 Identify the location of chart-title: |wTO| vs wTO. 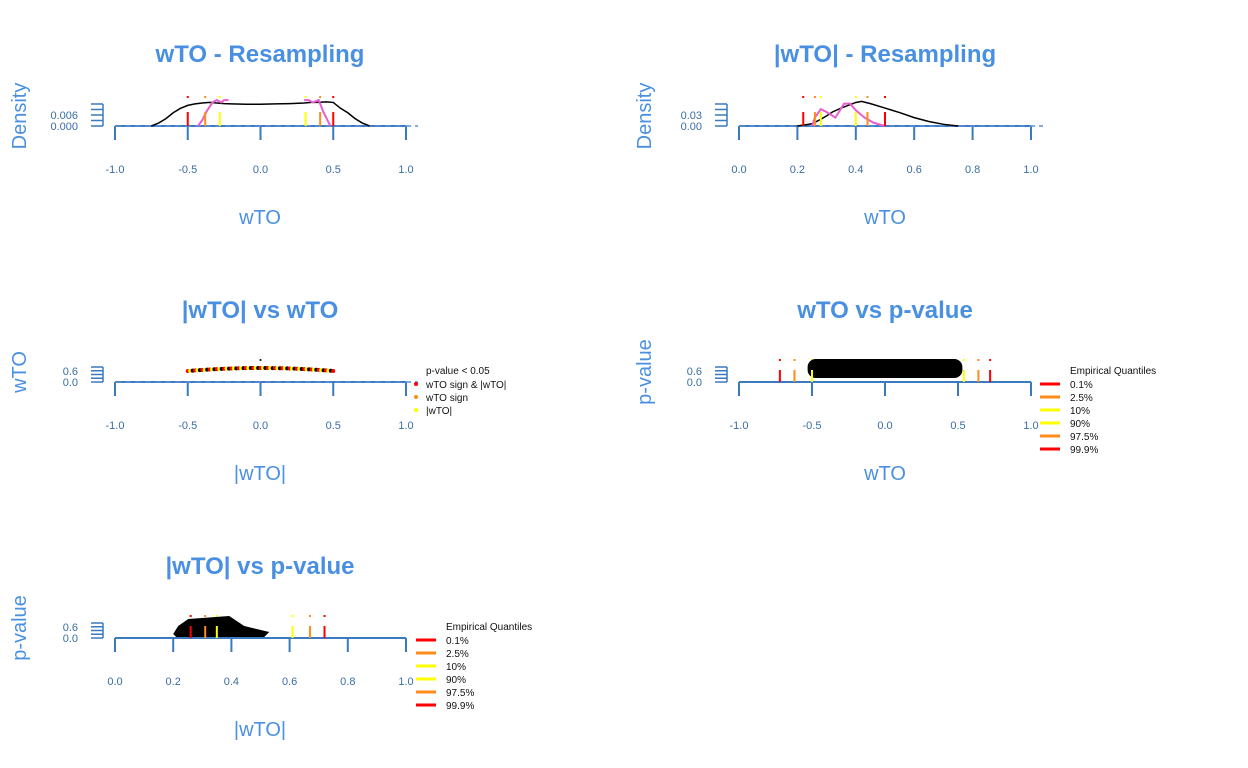
(260, 310).